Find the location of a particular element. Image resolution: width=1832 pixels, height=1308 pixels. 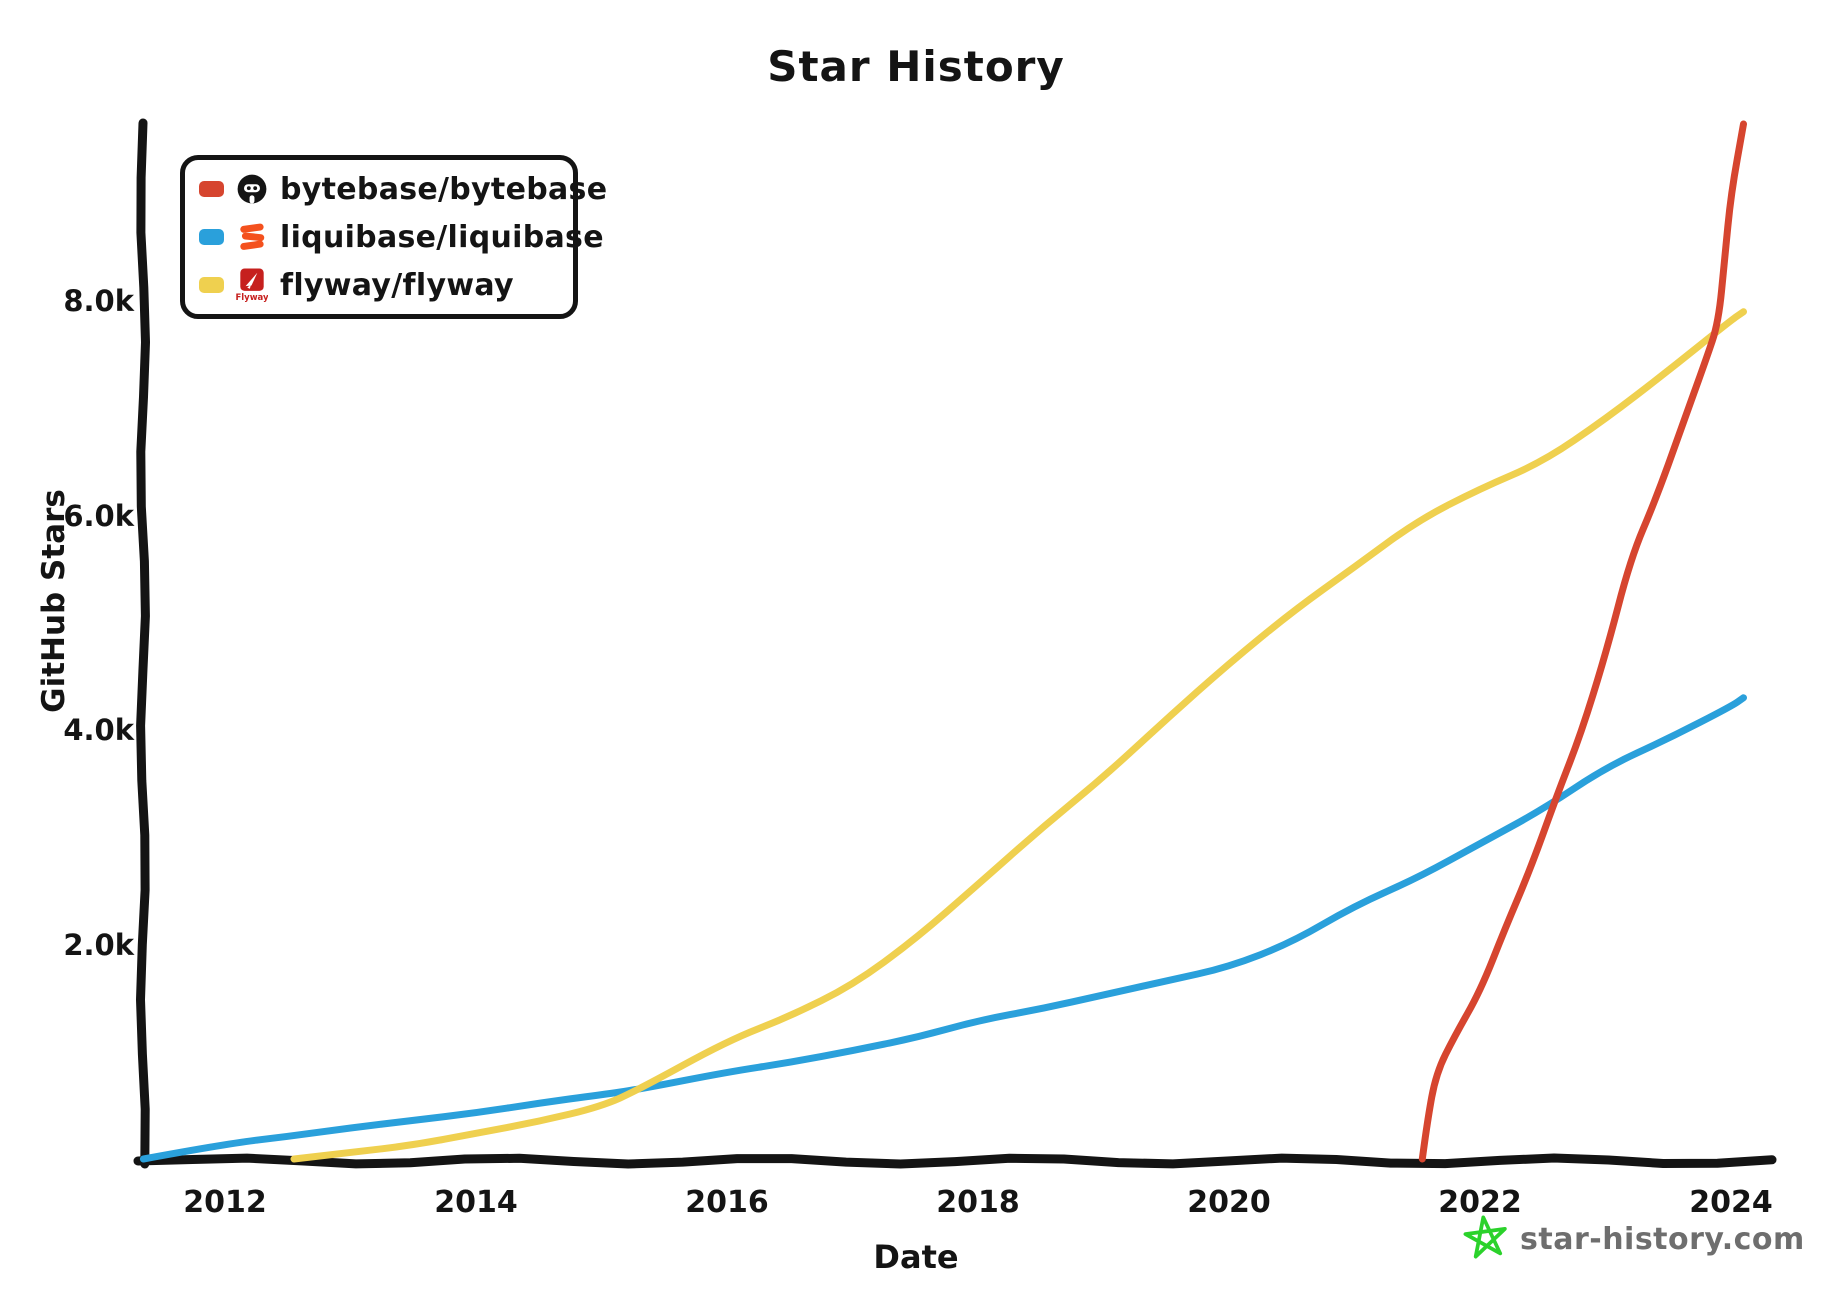

x-tick-label-2022: 2022 is located at coordinates (1480, 1202).